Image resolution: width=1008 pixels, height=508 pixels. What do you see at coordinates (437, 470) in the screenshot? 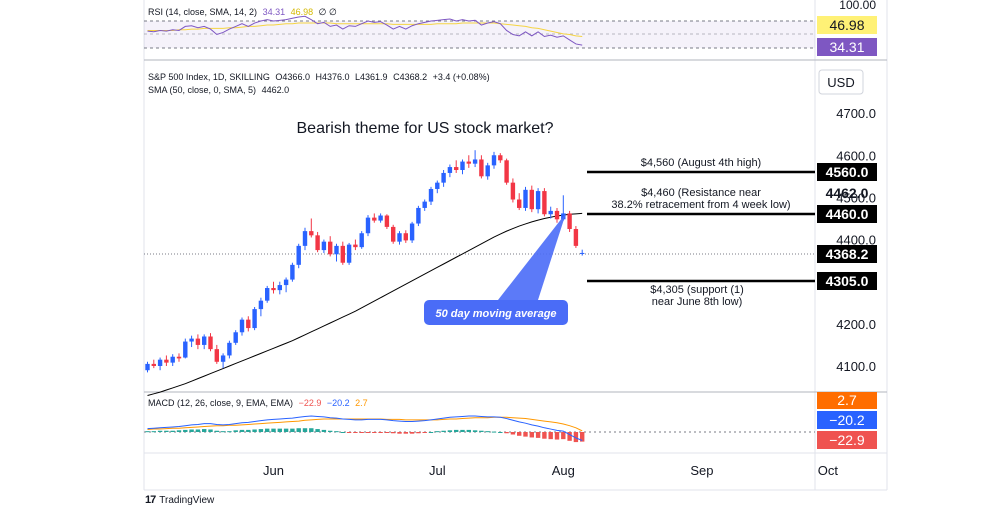
I see `time-axis-label: Jul` at bounding box center [437, 470].